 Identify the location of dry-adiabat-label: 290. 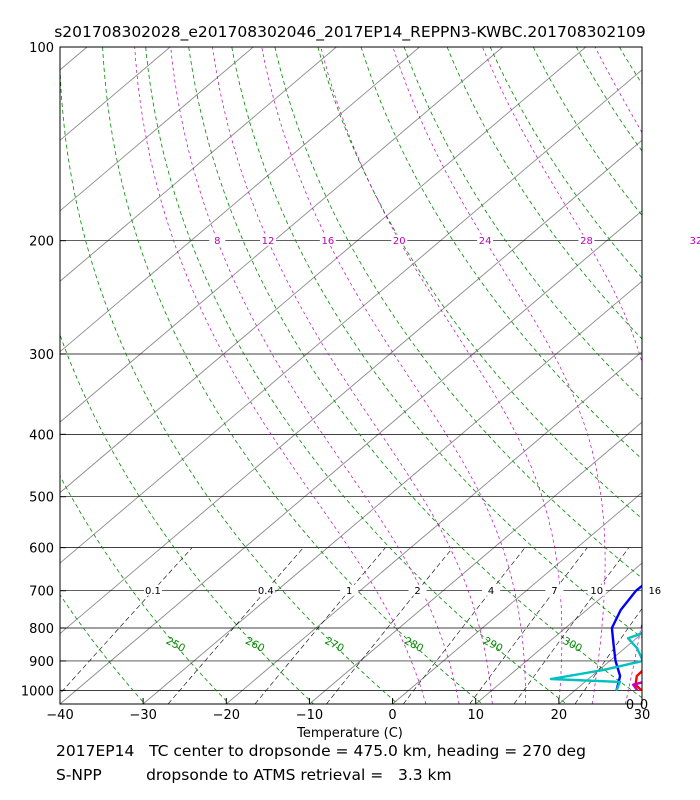
(492, 645).